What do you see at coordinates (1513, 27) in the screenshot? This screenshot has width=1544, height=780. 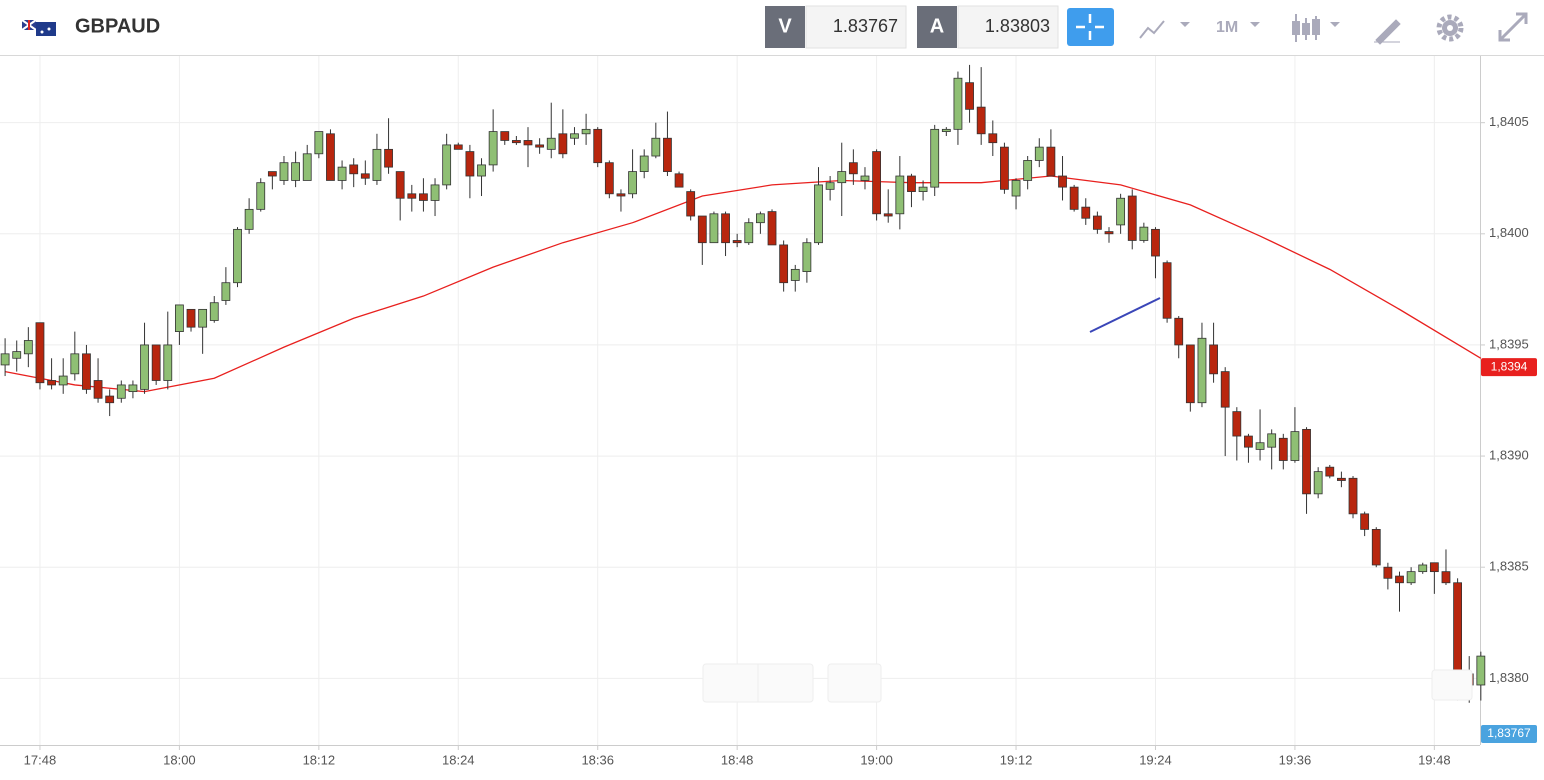 I see `fullscreen-button` at bounding box center [1513, 27].